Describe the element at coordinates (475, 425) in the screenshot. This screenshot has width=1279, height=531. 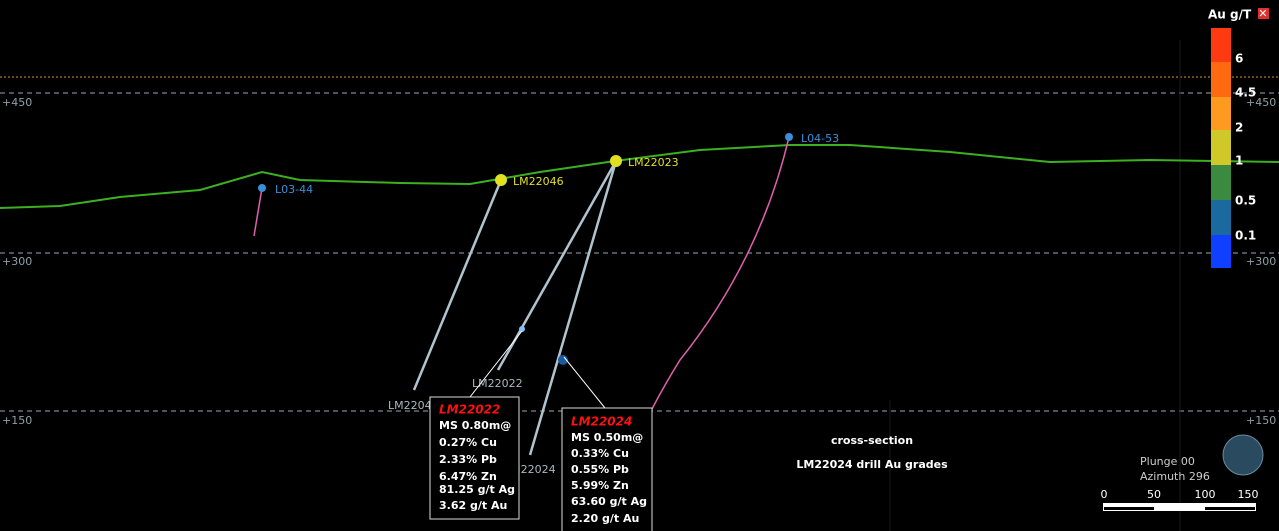
I see `callout-line: MS 0.80m@` at that location.